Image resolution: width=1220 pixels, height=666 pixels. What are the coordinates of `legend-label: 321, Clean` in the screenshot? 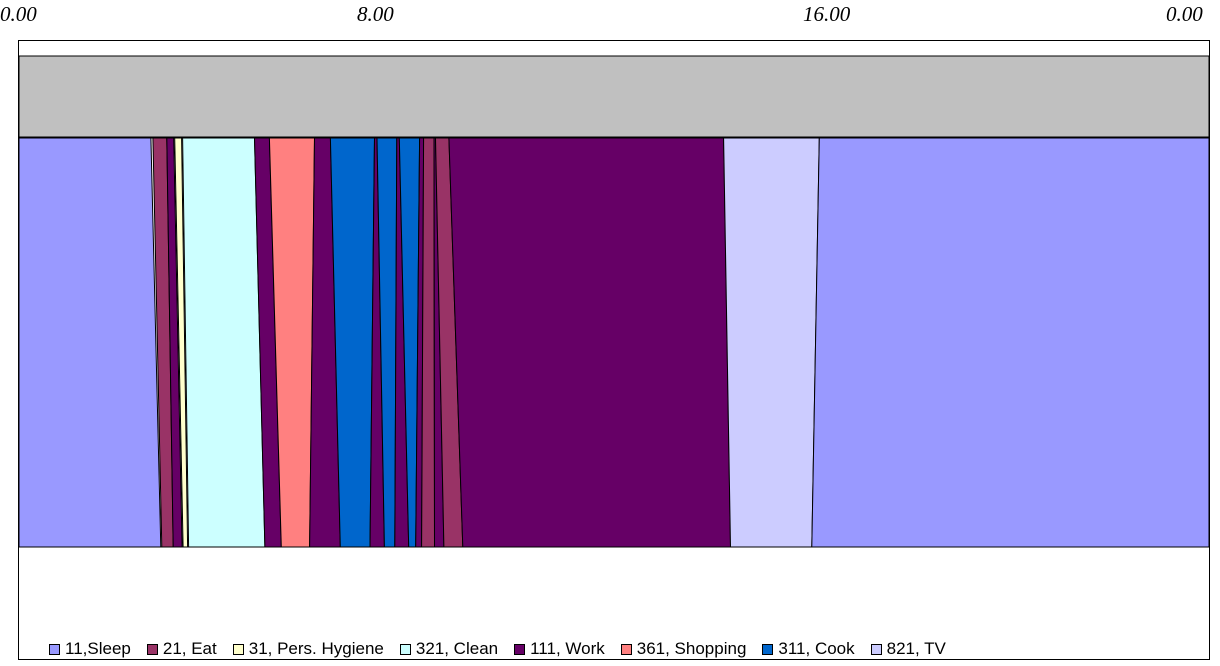 It's located at (457, 648).